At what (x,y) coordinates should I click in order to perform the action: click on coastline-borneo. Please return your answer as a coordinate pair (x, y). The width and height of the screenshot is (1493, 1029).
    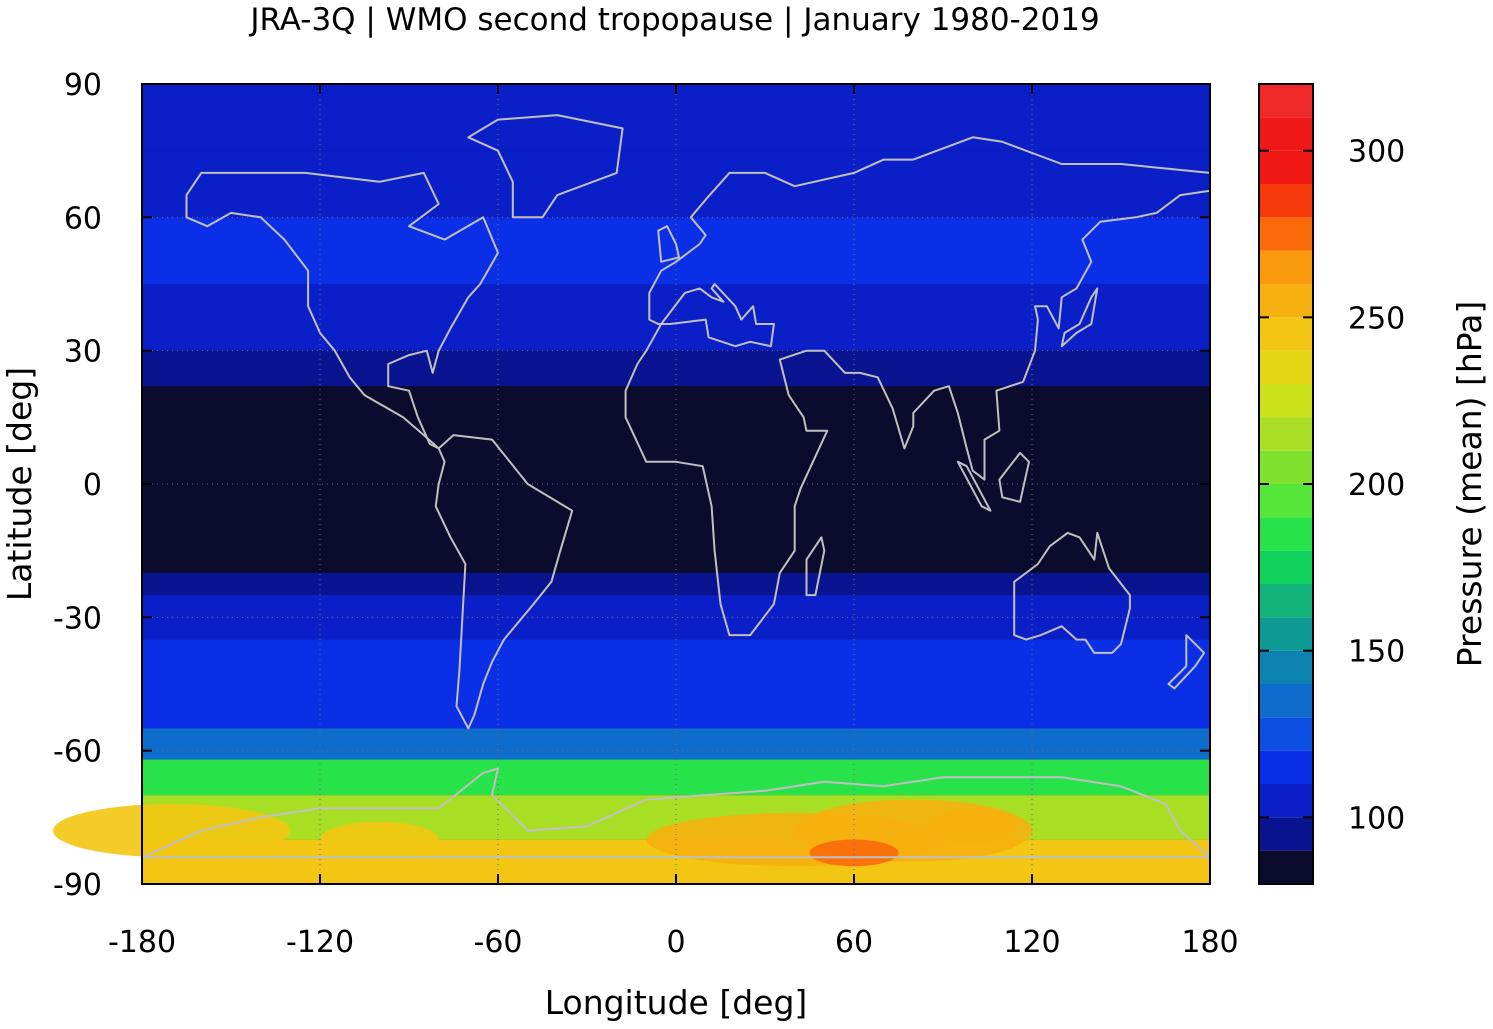
    Looking at the image, I should click on (1014, 477).